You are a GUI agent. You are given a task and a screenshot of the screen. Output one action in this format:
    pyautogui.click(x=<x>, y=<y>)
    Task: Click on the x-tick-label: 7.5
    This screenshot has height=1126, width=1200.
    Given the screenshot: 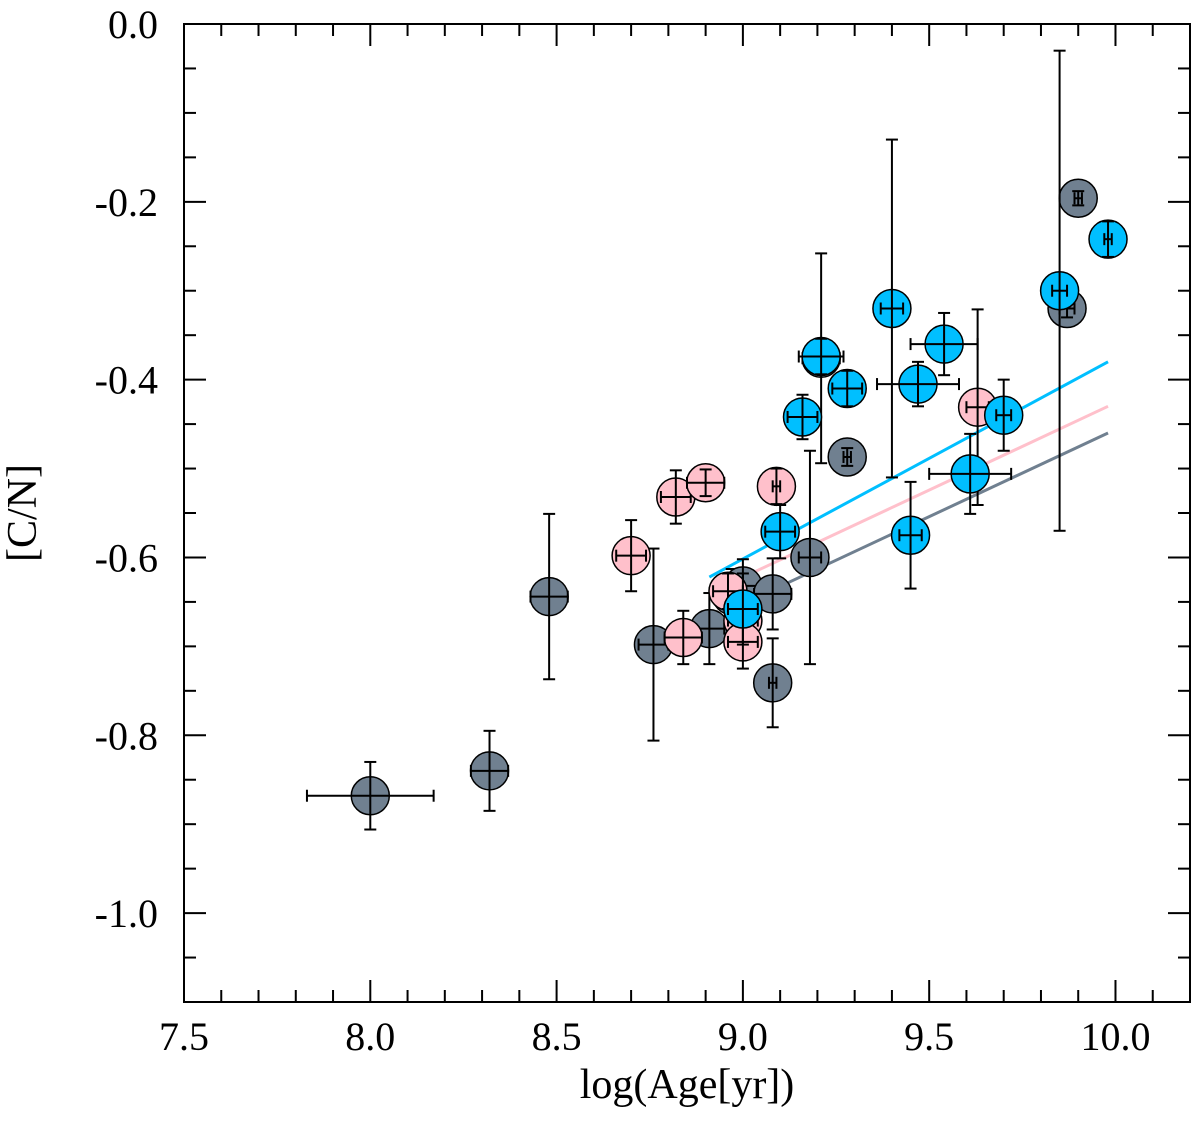 What is the action you would take?
    pyautogui.click(x=184, y=1036)
    